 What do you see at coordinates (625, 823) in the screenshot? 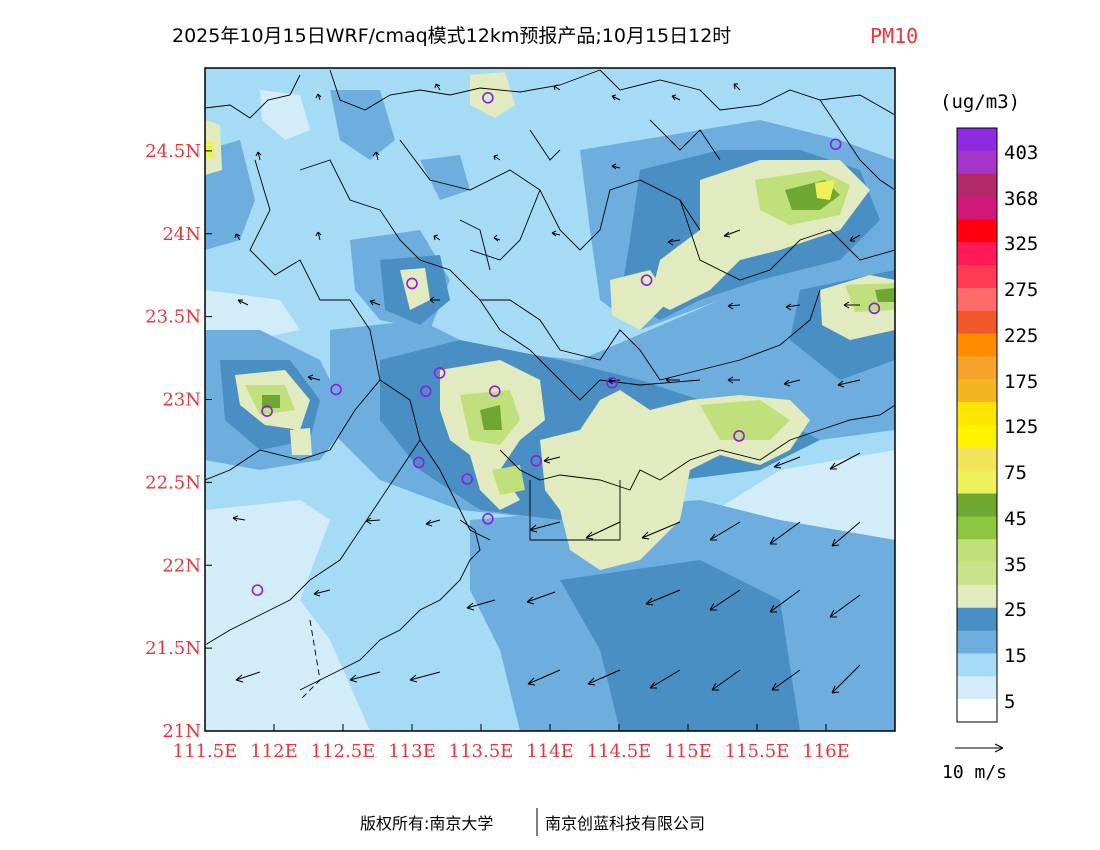
I see `copyright-company: 南京创蓝科技有限公司` at bounding box center [625, 823].